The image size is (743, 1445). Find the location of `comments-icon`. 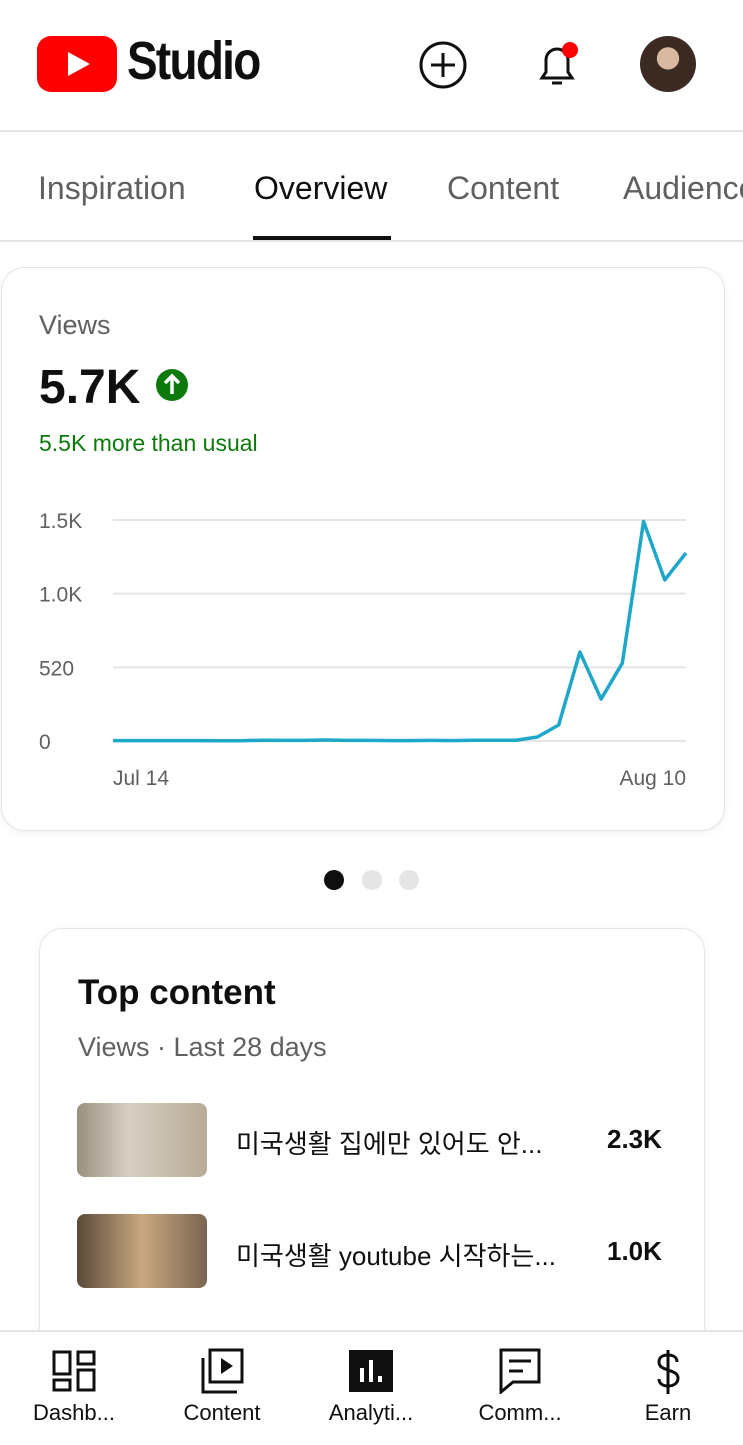

comments-icon is located at coordinates (520, 1371).